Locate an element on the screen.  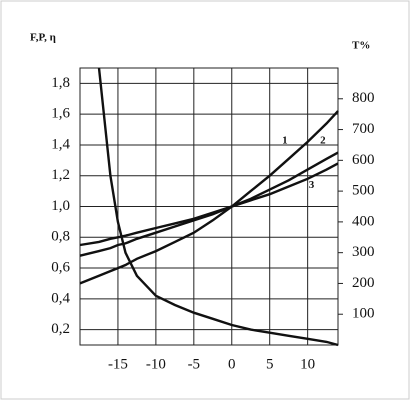
y-tick-label: 0,6 is located at coordinates (60, 267).